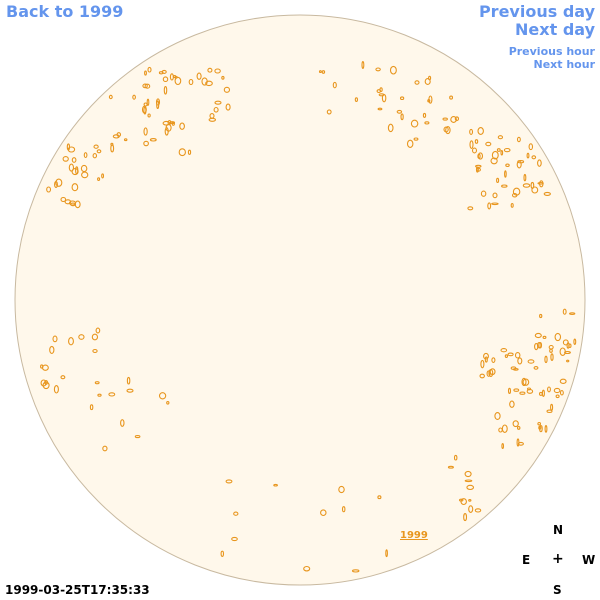 The image size is (600, 600). Describe the element at coordinates (65, 11) in the screenshot. I see `back-to-year-link: Back to 1999` at that location.